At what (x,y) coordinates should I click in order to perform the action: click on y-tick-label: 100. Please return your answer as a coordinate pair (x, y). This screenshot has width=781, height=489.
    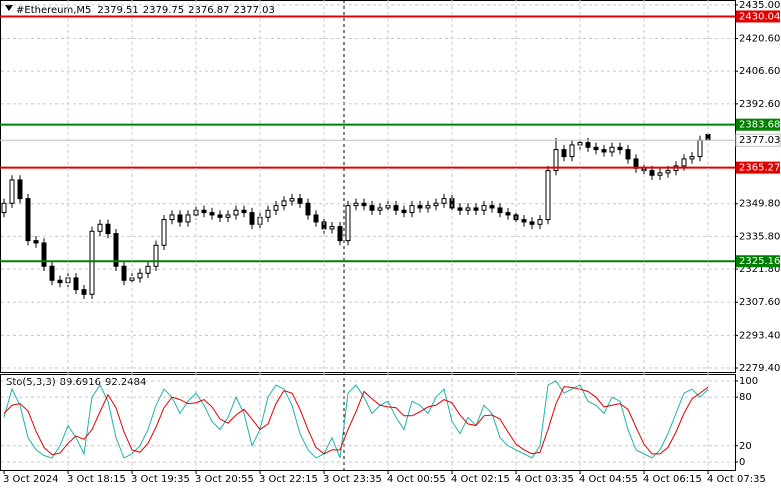
    Looking at the image, I should click on (748, 381).